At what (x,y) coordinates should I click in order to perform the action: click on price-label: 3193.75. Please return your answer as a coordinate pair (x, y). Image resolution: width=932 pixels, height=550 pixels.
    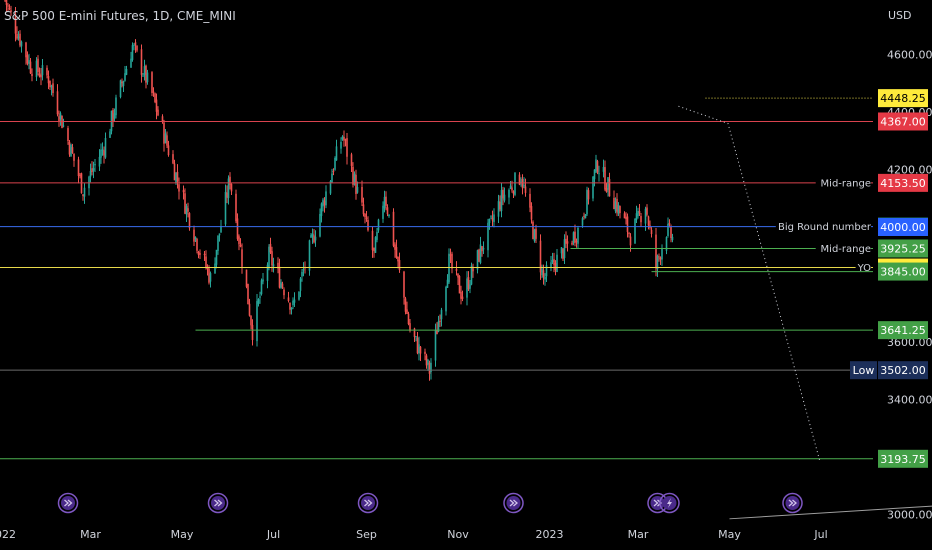
    Looking at the image, I should click on (903, 459).